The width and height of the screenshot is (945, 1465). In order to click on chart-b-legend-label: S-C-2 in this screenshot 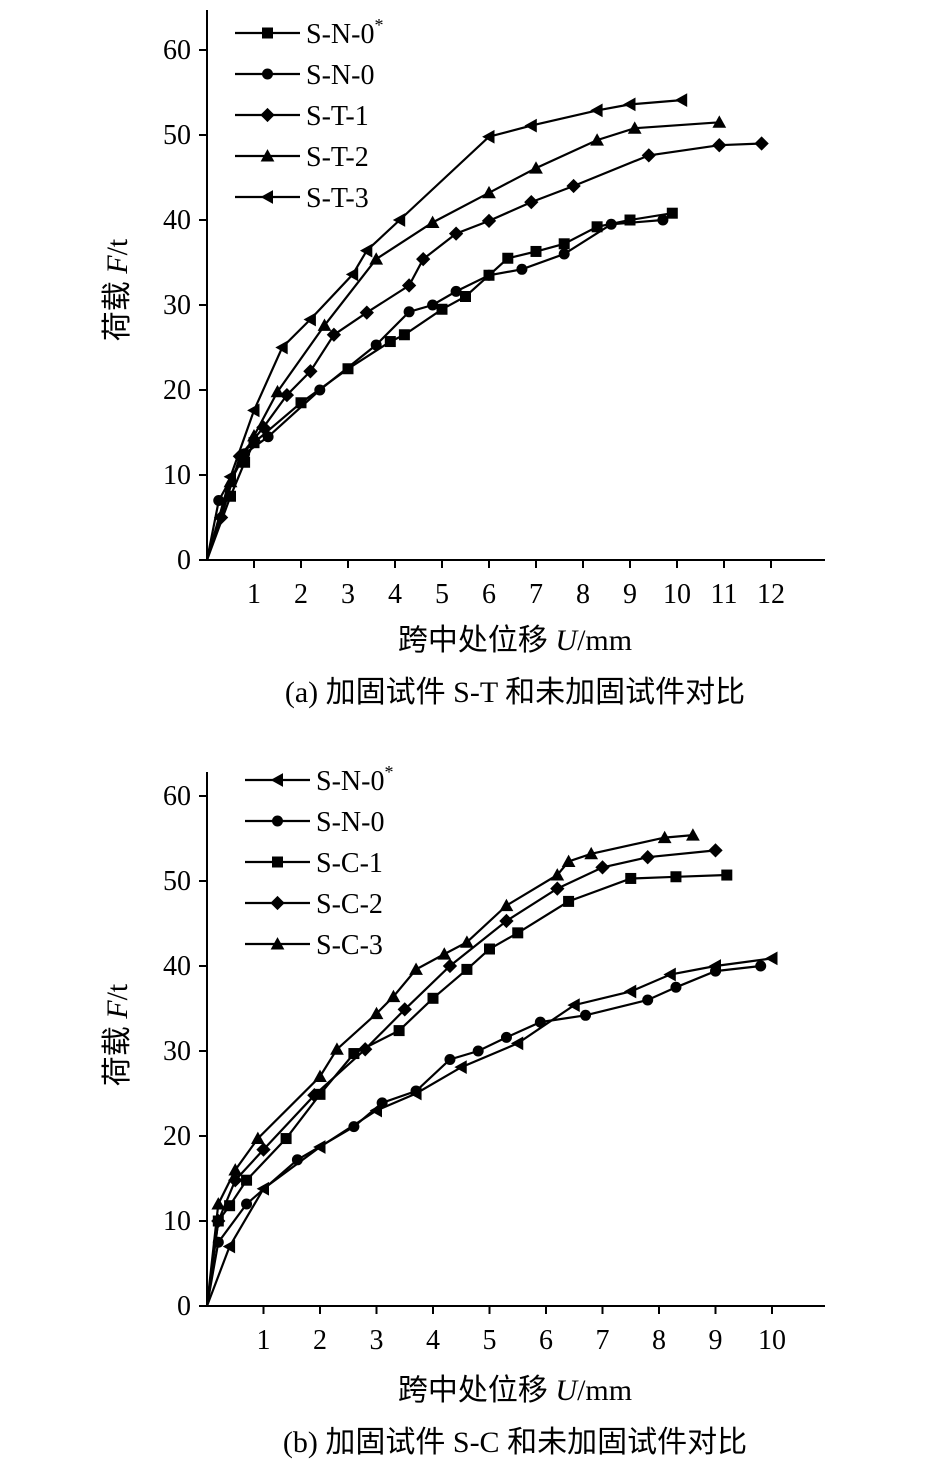, I will do `click(349, 904)`.